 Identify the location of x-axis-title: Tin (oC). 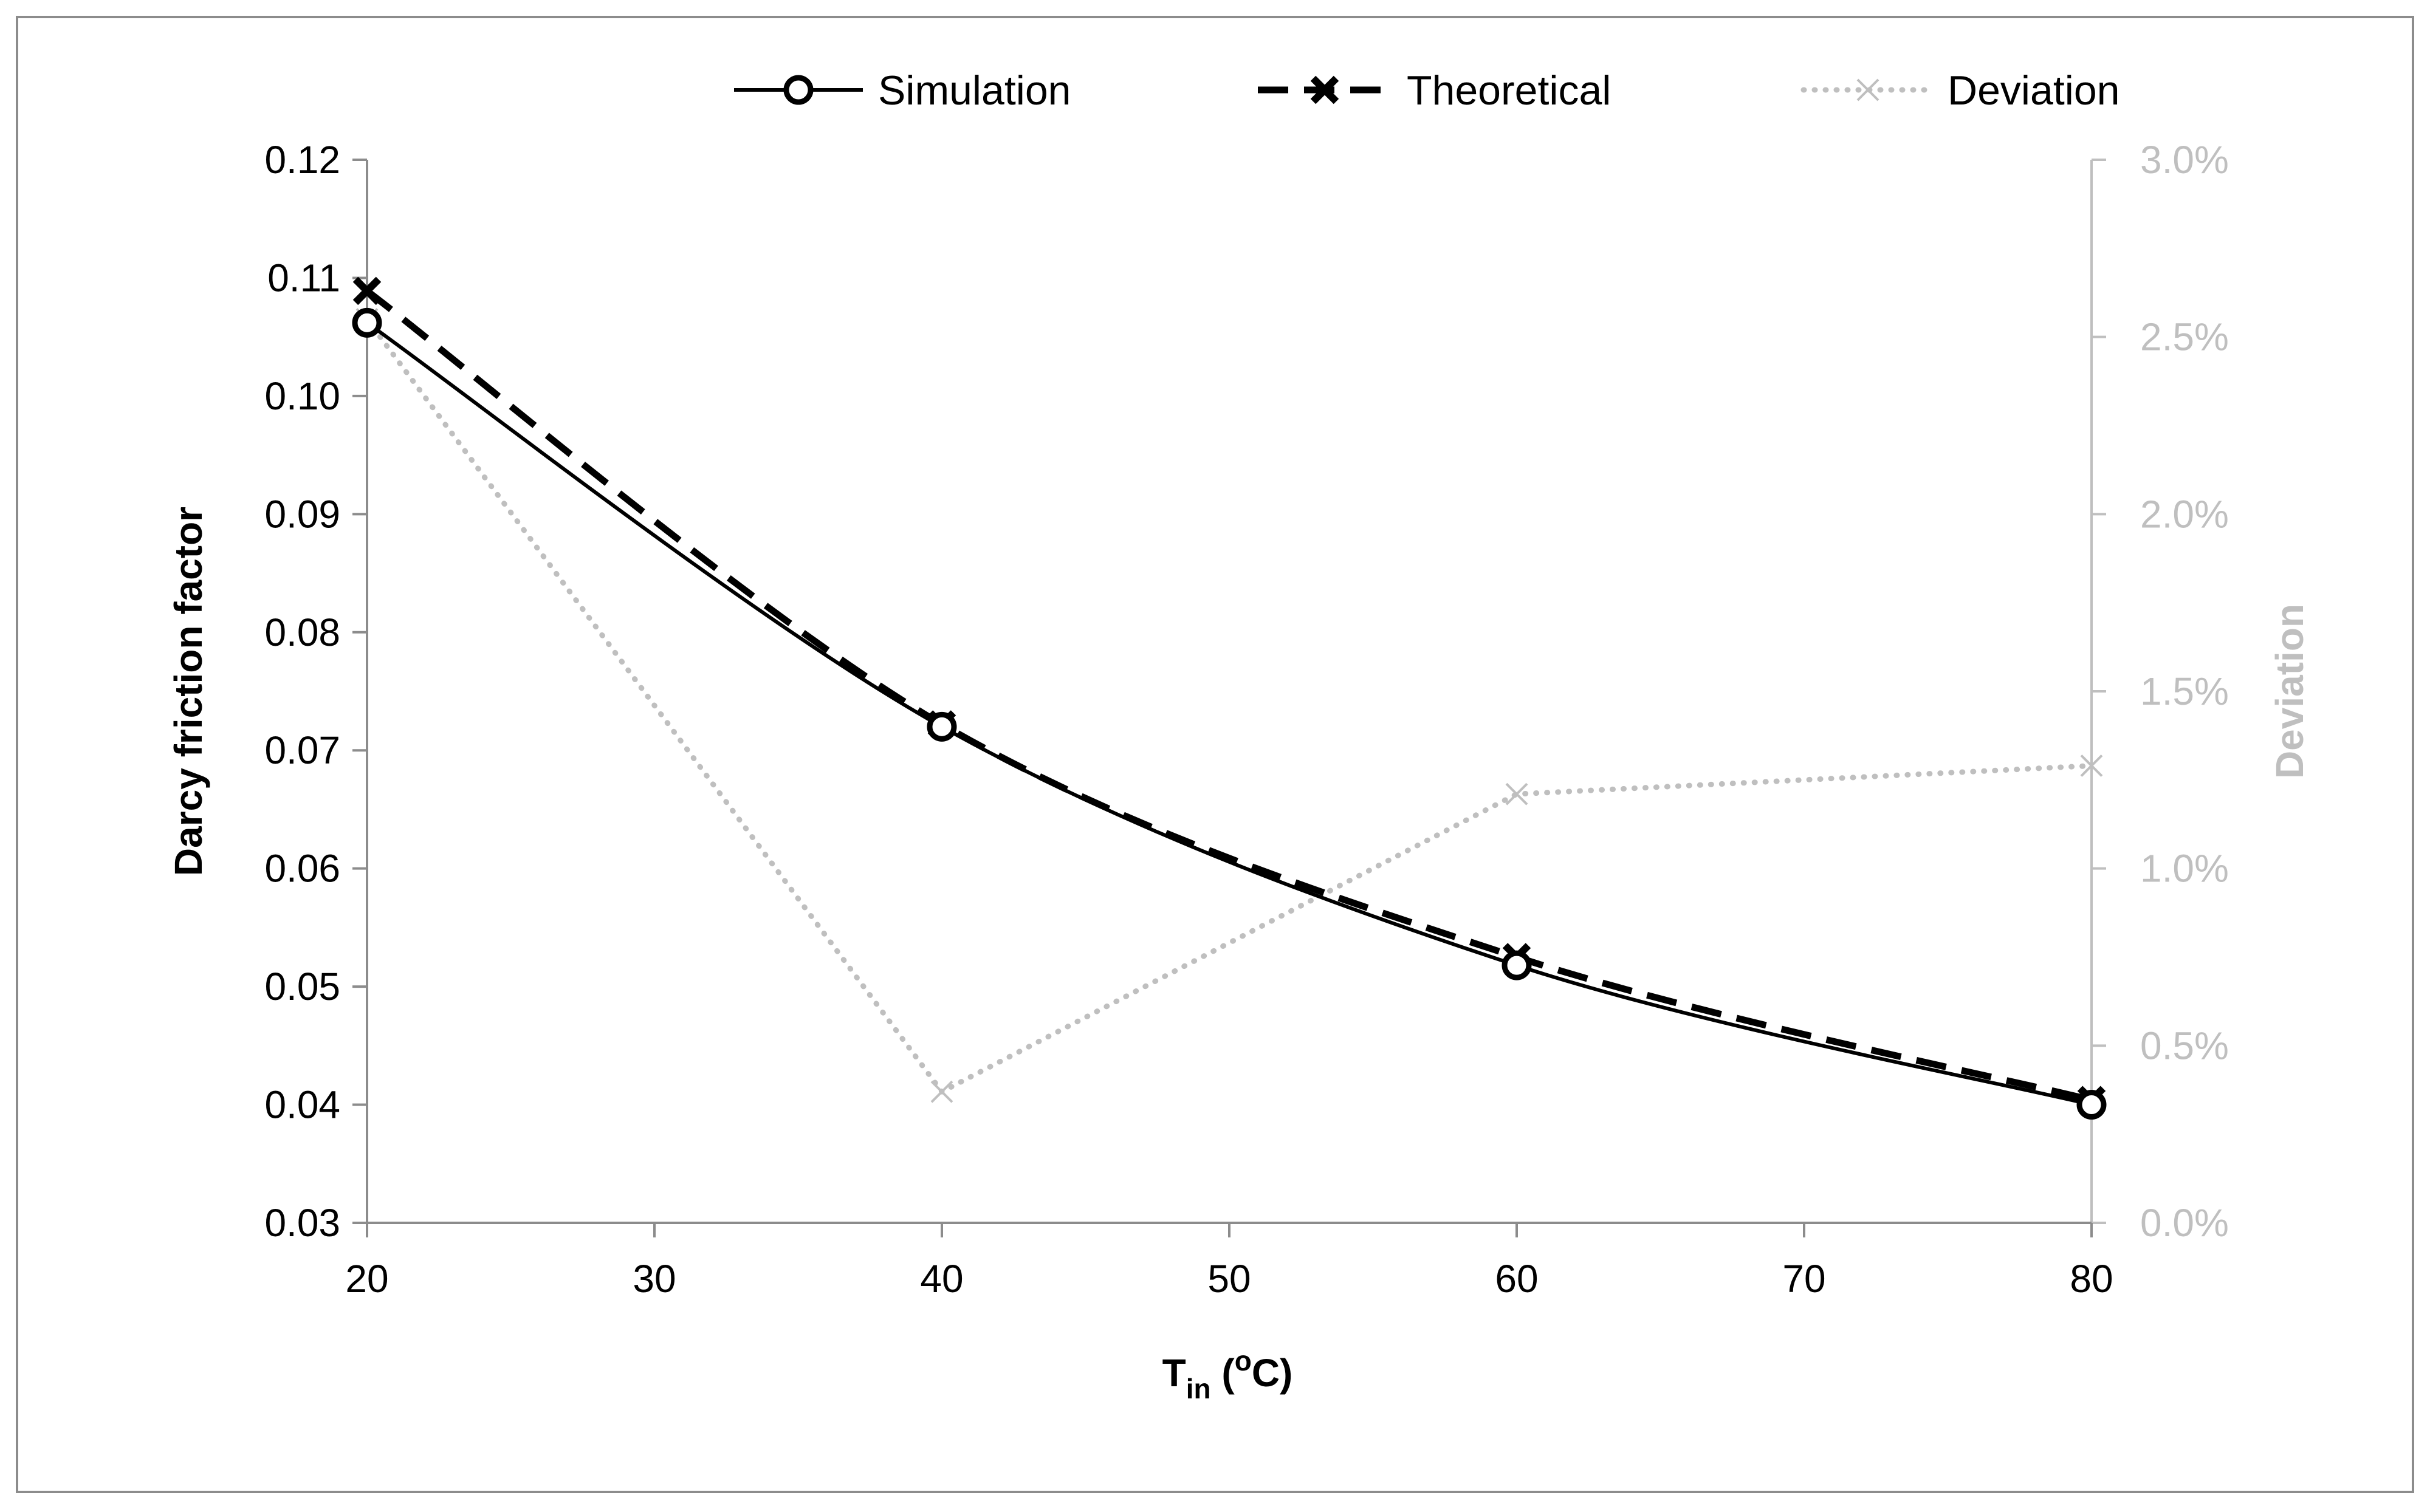
(1228, 1374).